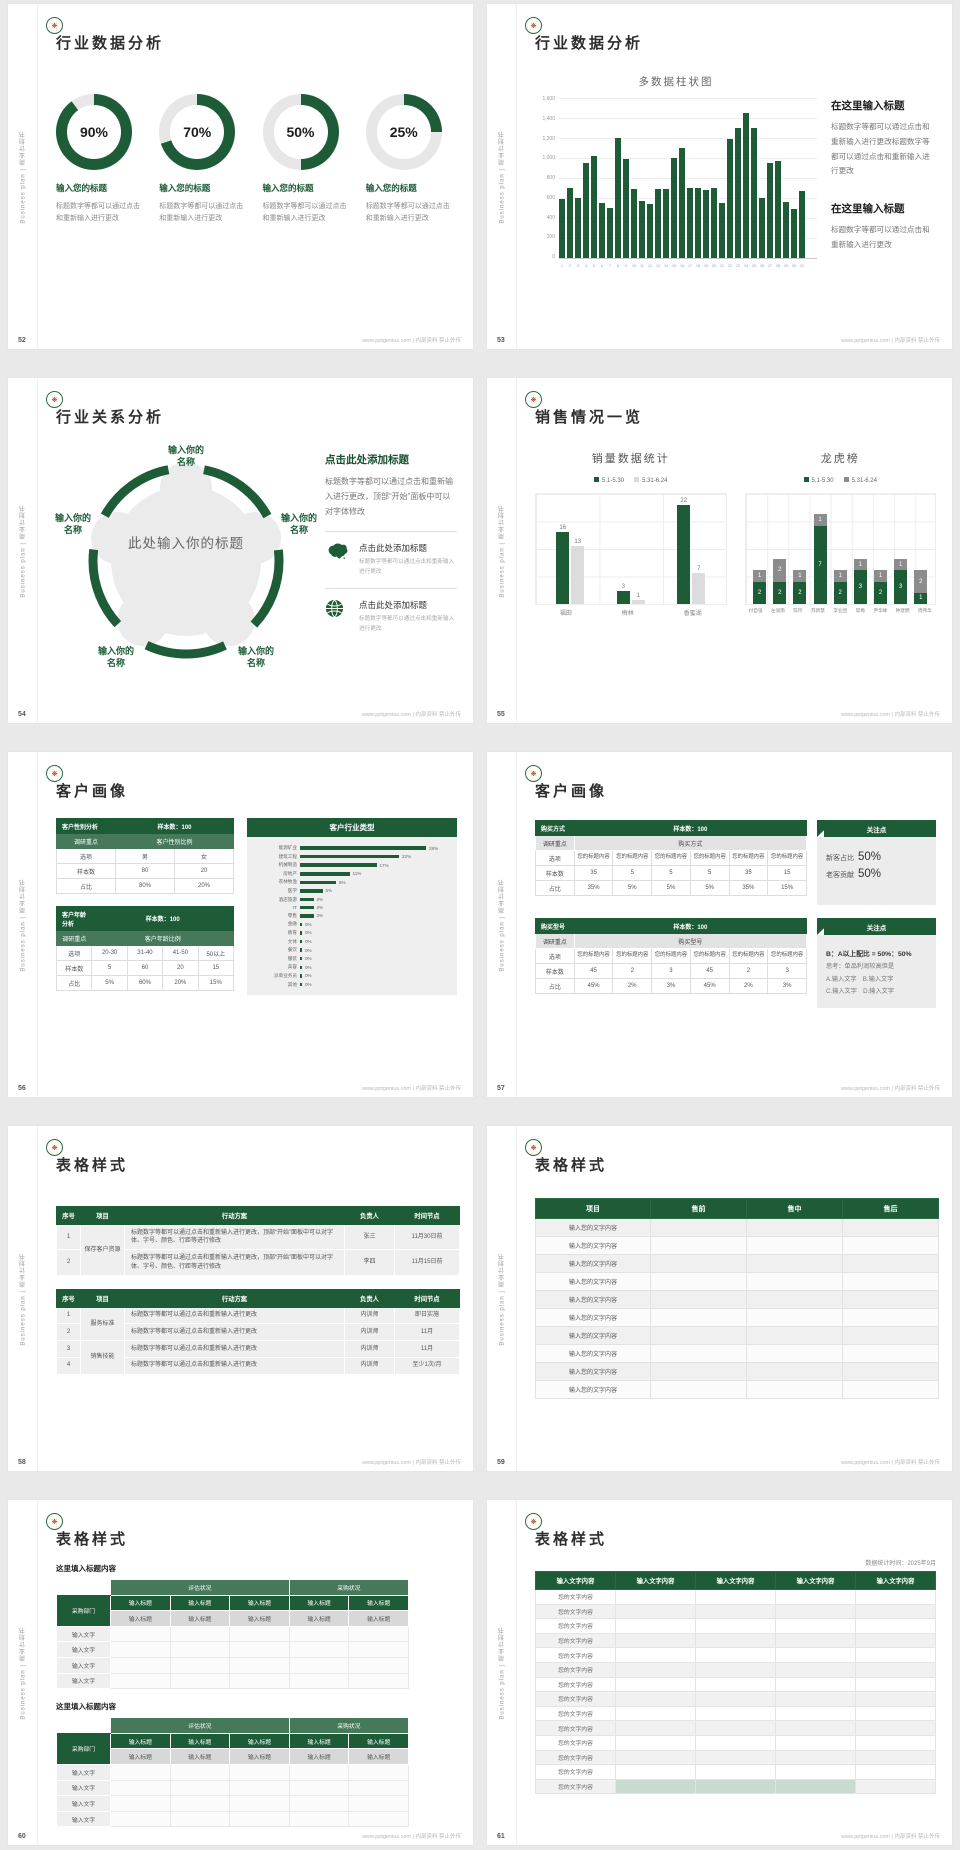  I want to click on value-cell: 2, so click(632, 971).